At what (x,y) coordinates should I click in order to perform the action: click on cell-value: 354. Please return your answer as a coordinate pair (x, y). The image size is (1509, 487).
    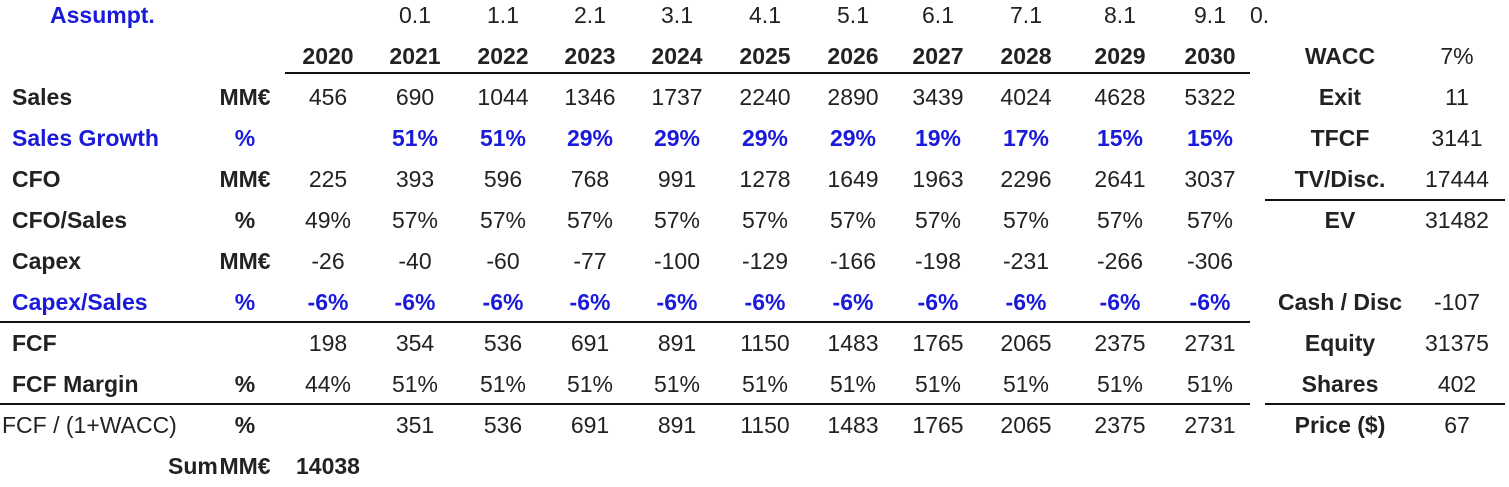
    Looking at the image, I should click on (415, 343).